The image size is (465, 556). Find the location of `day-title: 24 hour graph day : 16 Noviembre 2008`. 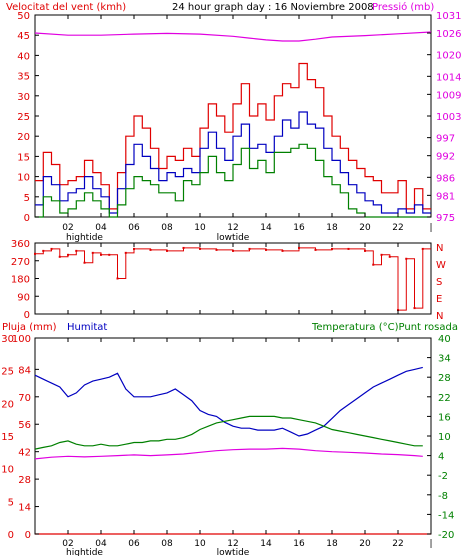

day-title: 24 hour graph day : 16 Noviembre 2008 is located at coordinates (273, 7).